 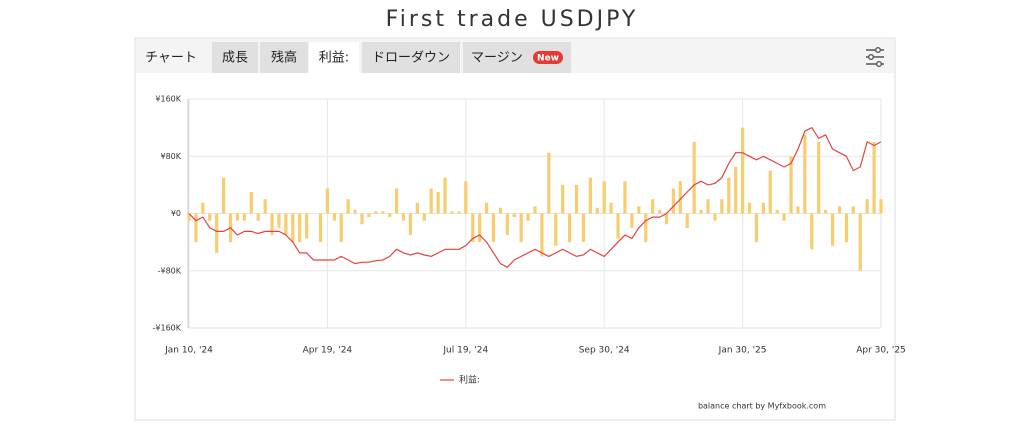 What do you see at coordinates (167, 328) in the screenshot?
I see `y-tick-label: -¥160K` at bounding box center [167, 328].